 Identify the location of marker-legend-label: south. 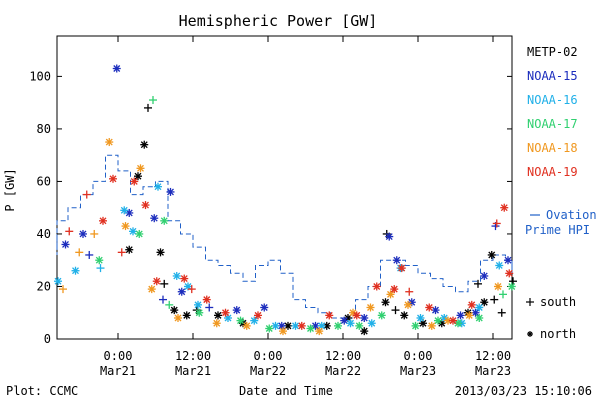
(558, 302).